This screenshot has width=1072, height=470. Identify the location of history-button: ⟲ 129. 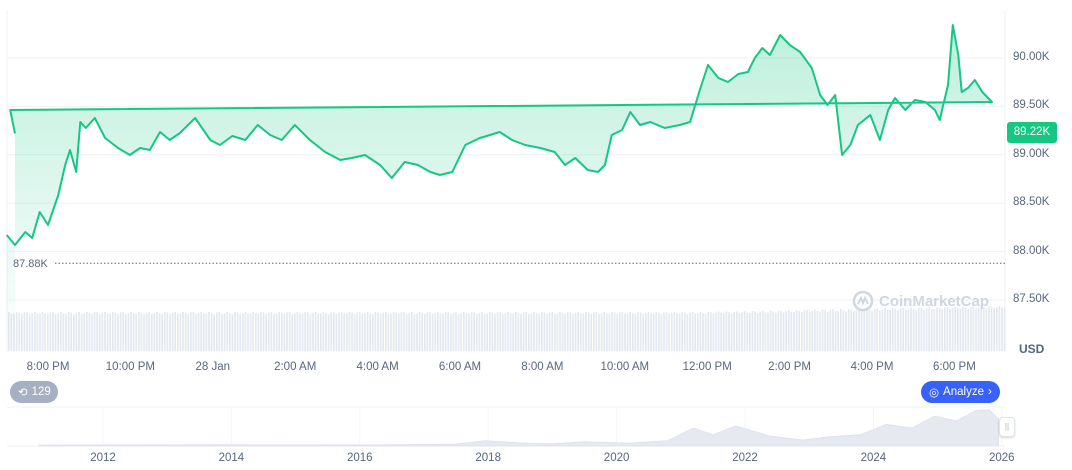
(34, 392).